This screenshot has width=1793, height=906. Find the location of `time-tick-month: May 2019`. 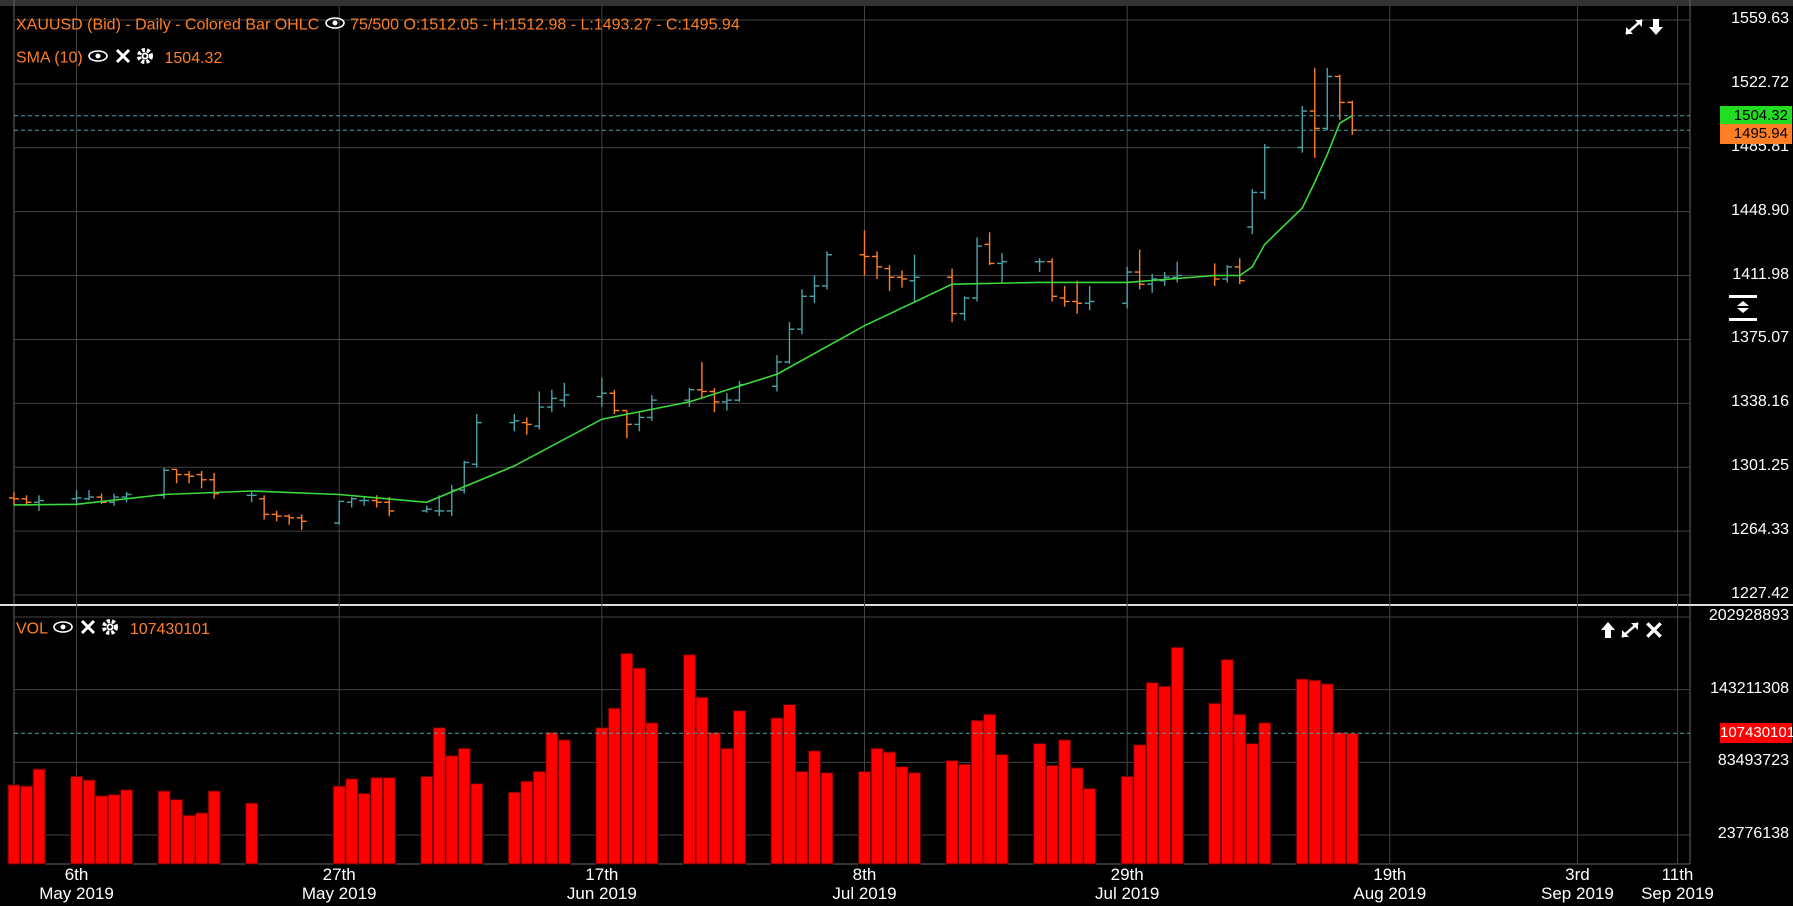

time-tick-month: May 2019 is located at coordinates (76, 893).